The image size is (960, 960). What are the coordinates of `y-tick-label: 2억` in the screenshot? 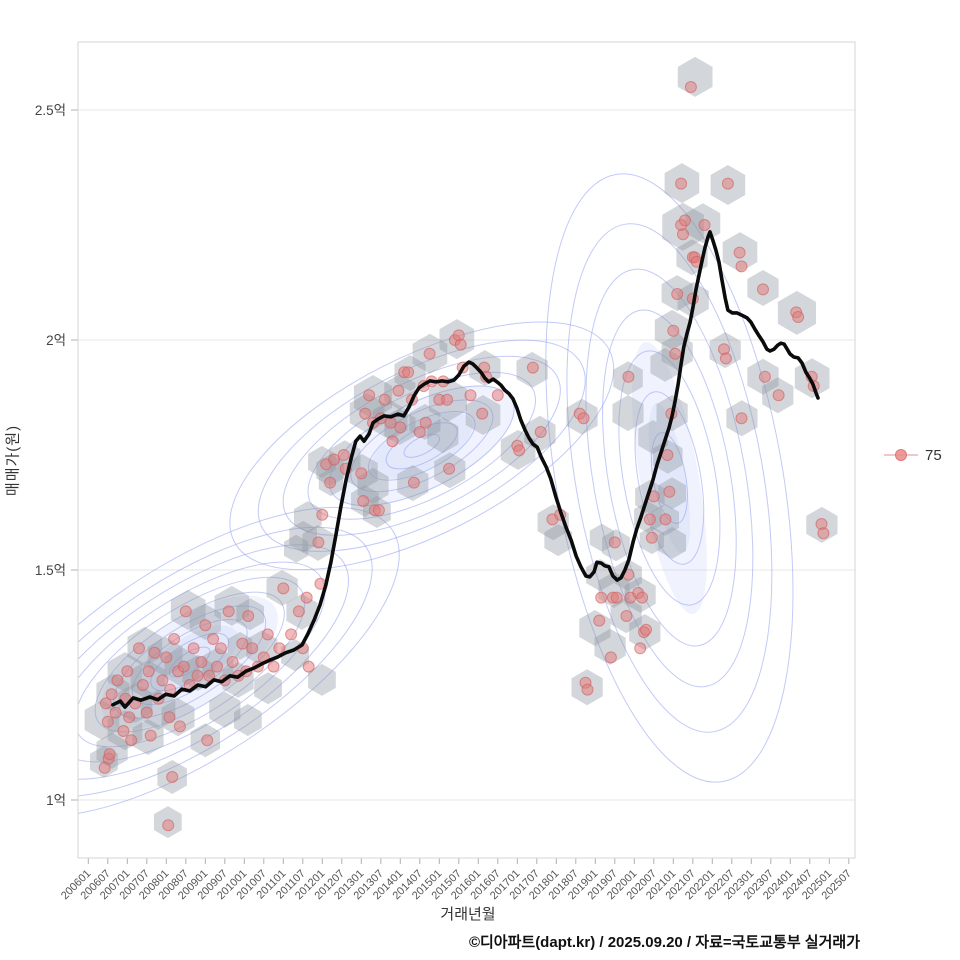 It's located at (56, 340).